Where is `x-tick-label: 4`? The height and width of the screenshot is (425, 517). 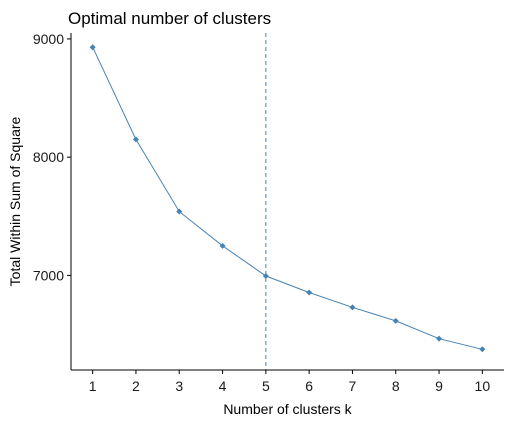 x-tick-label: 4 is located at coordinates (223, 386).